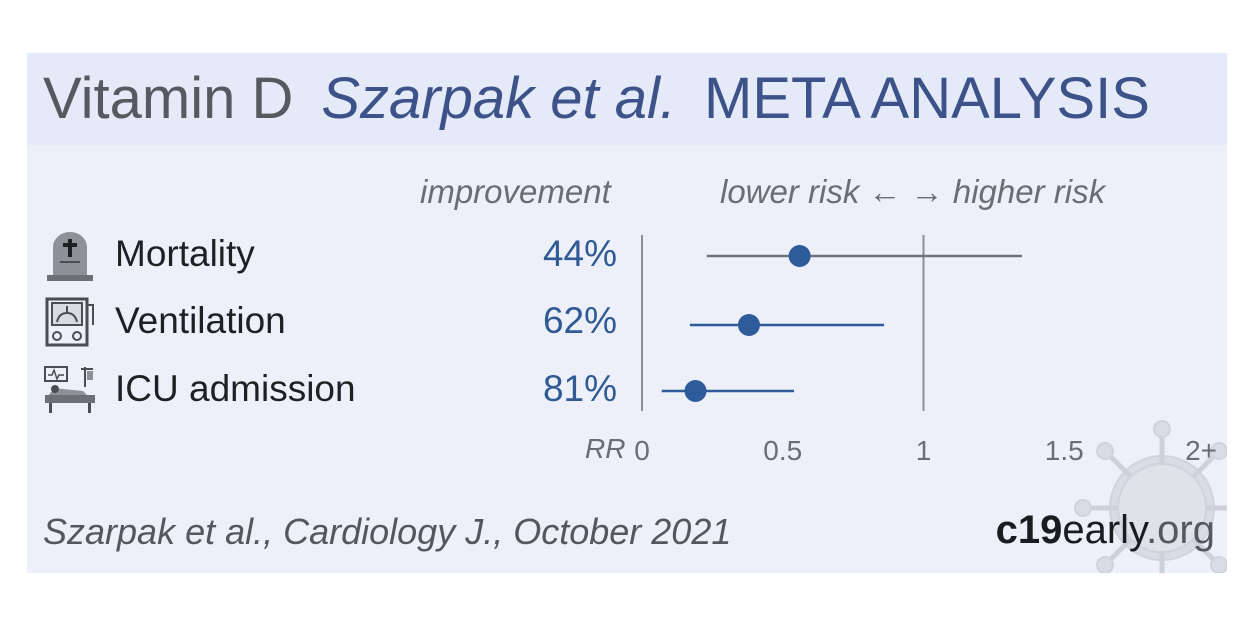 The image size is (1254, 627). I want to click on risk-direction-header: lower risk ← → higher risk, so click(913, 191).